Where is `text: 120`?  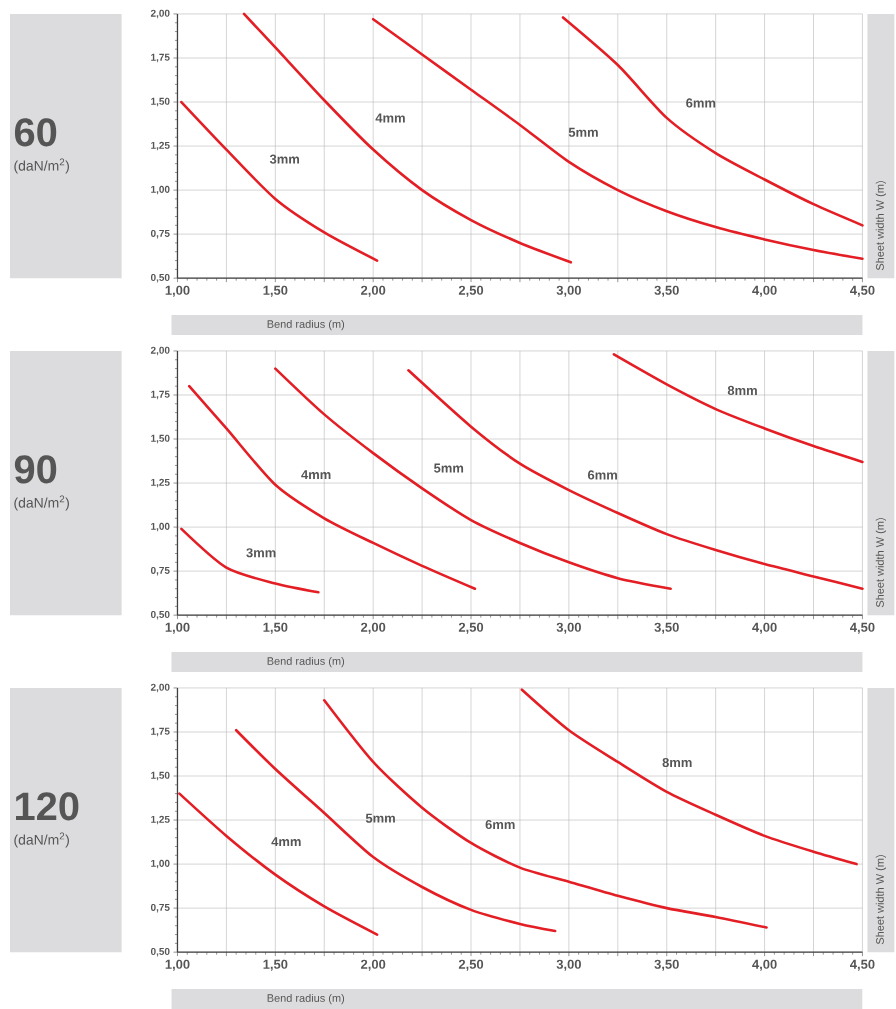 text: 120 is located at coordinates (47, 806).